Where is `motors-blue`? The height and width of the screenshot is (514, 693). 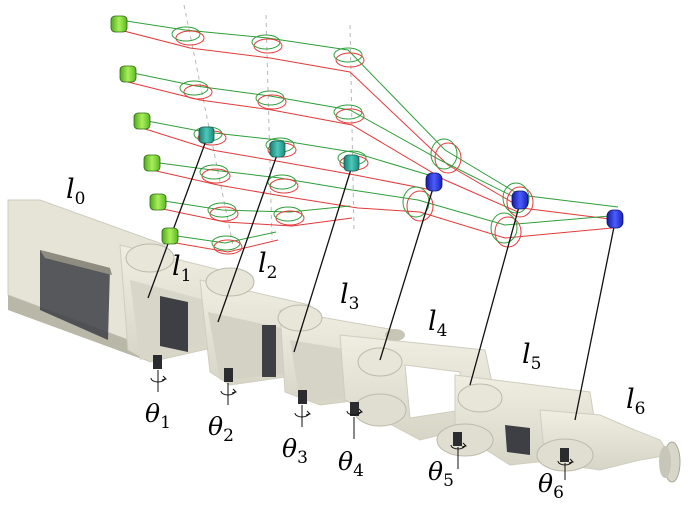 motors-blue is located at coordinates (524, 200).